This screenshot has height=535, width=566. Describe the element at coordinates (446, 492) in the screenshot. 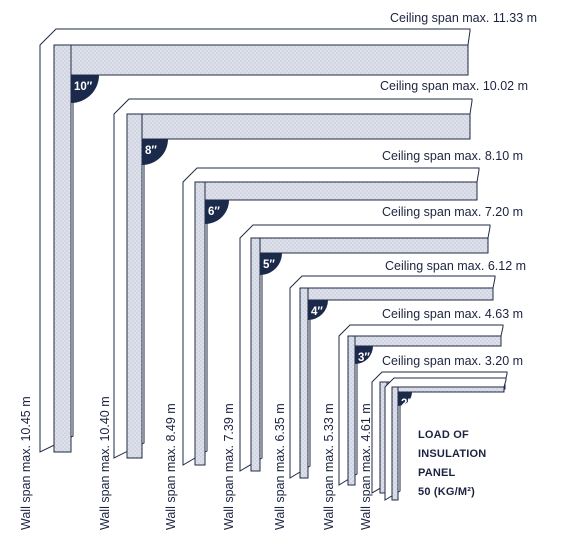

I see `load-note-line: 50 (KG/M²)` at that location.